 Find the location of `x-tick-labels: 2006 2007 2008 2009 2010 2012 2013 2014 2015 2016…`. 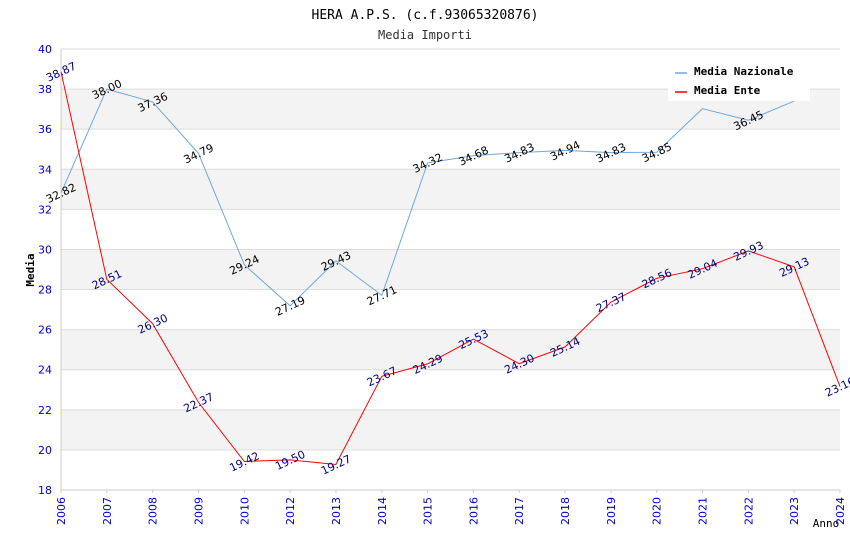

x-tick-labels: 2006 2007 2008 2009 2010 2012 2013 2014 2015 2016… is located at coordinates (451, 507).